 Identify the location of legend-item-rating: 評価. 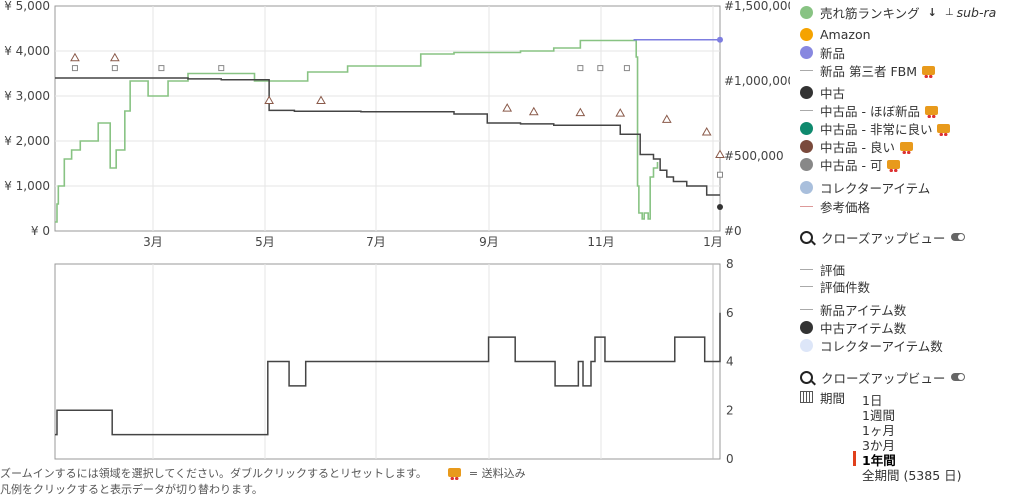
(822, 269).